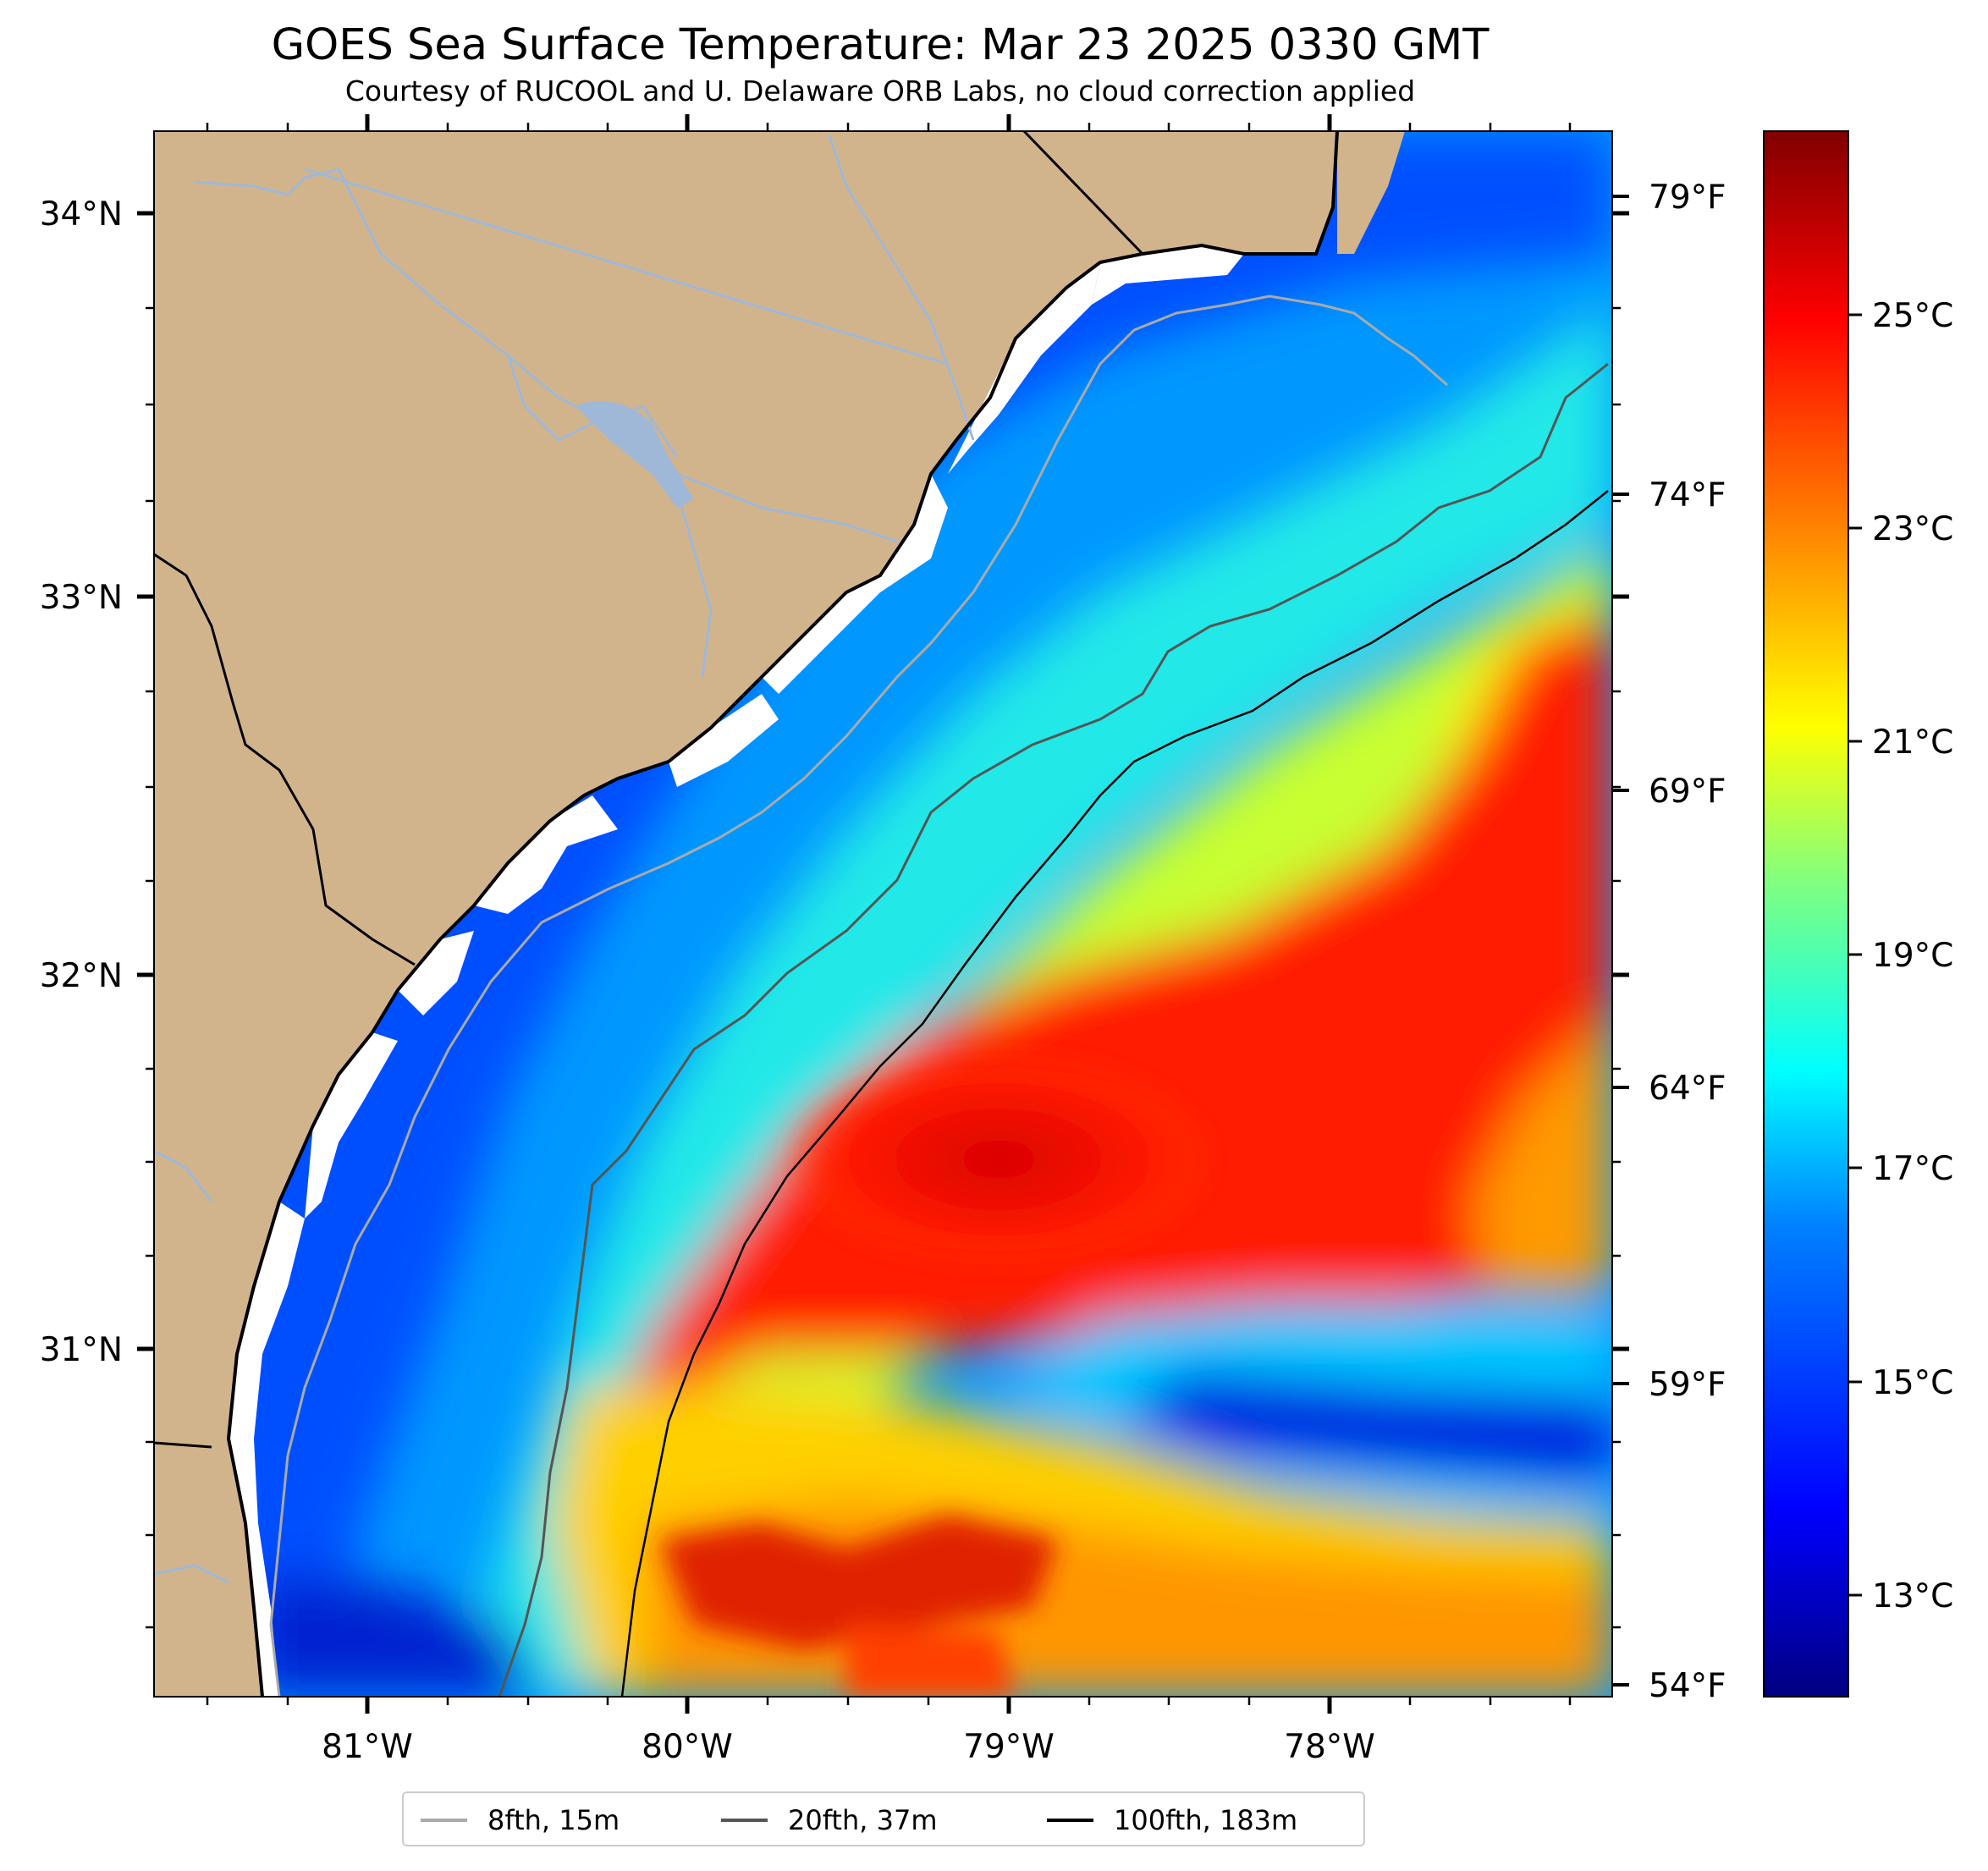 This screenshot has height=1871, width=1988. I want to click on lon-label-80: 80°W, so click(687, 1747).